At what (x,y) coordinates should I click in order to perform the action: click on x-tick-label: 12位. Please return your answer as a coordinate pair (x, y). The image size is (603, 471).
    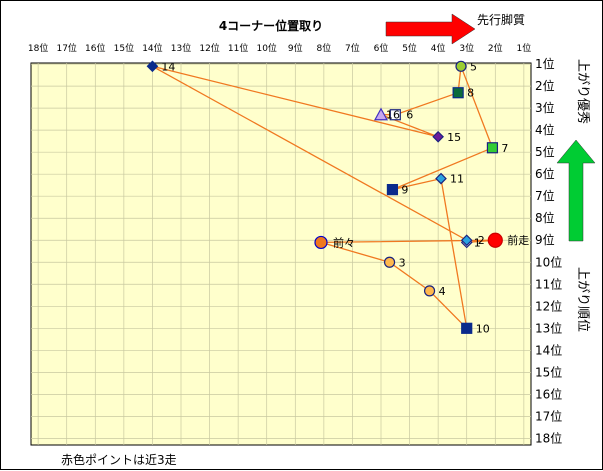
    Looking at the image, I should click on (209, 48).